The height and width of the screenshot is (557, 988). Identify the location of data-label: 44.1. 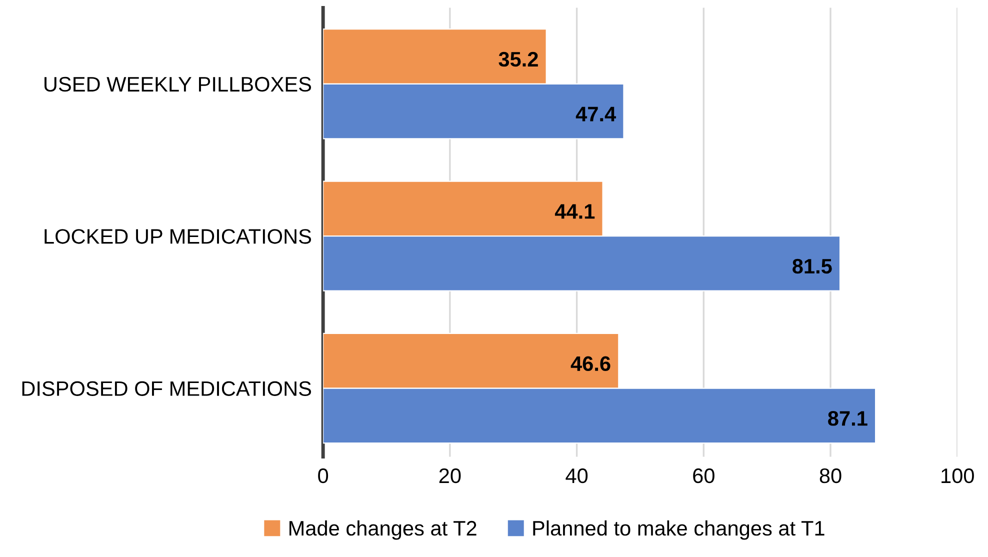
(574, 211).